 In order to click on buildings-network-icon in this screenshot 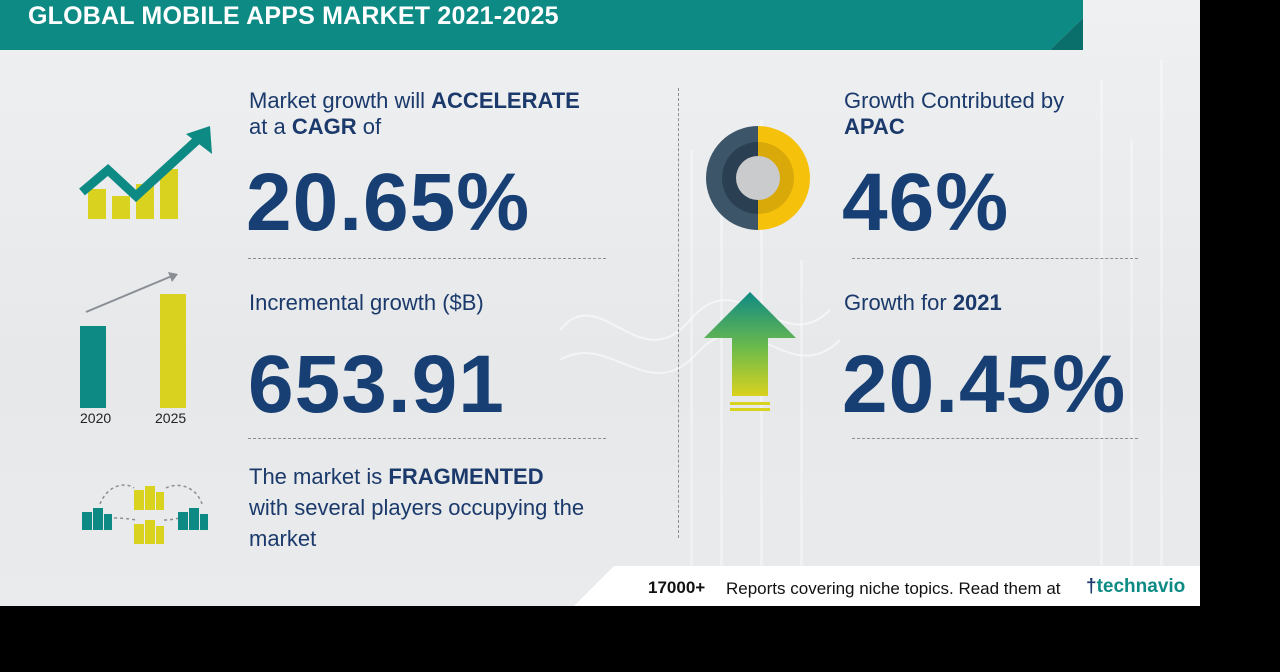, I will do `click(145, 514)`.